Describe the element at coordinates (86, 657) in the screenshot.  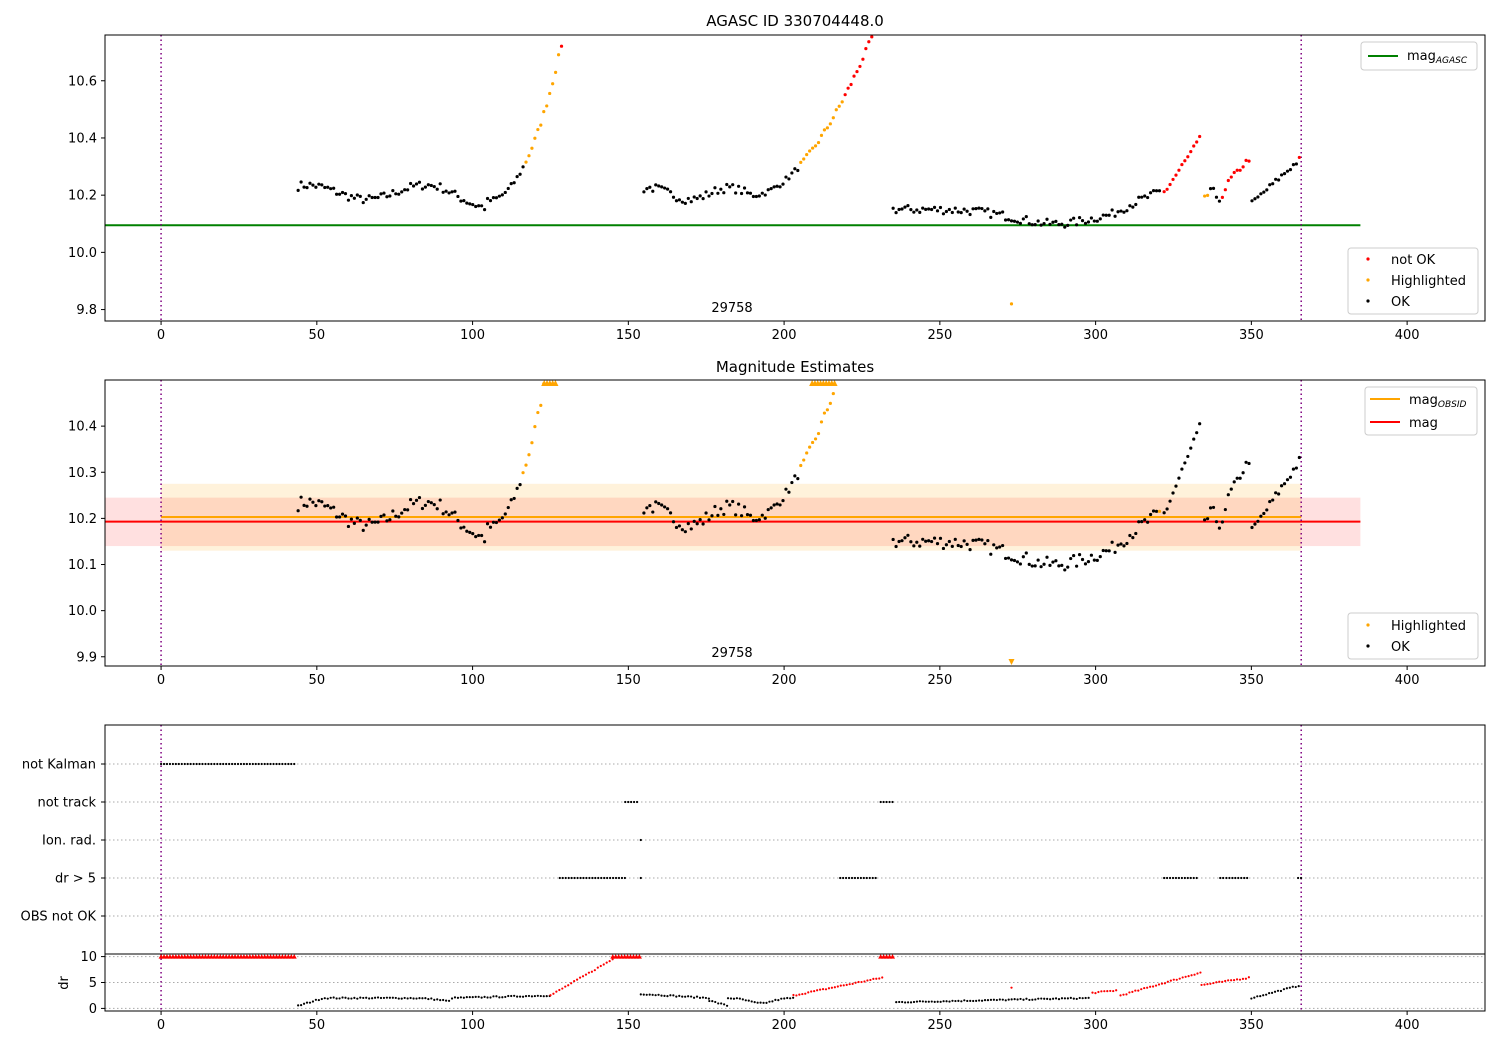
I see `magnitude-ytick-label: 9.9` at that location.